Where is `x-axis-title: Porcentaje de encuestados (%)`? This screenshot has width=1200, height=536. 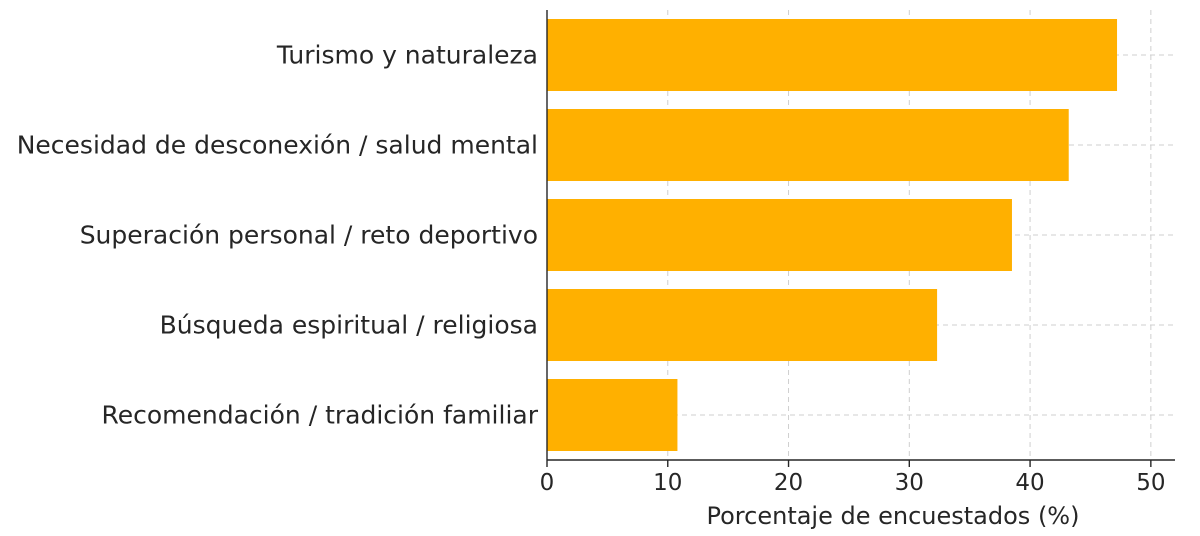 x-axis-title: Porcentaje de encuestados (%) is located at coordinates (893, 516).